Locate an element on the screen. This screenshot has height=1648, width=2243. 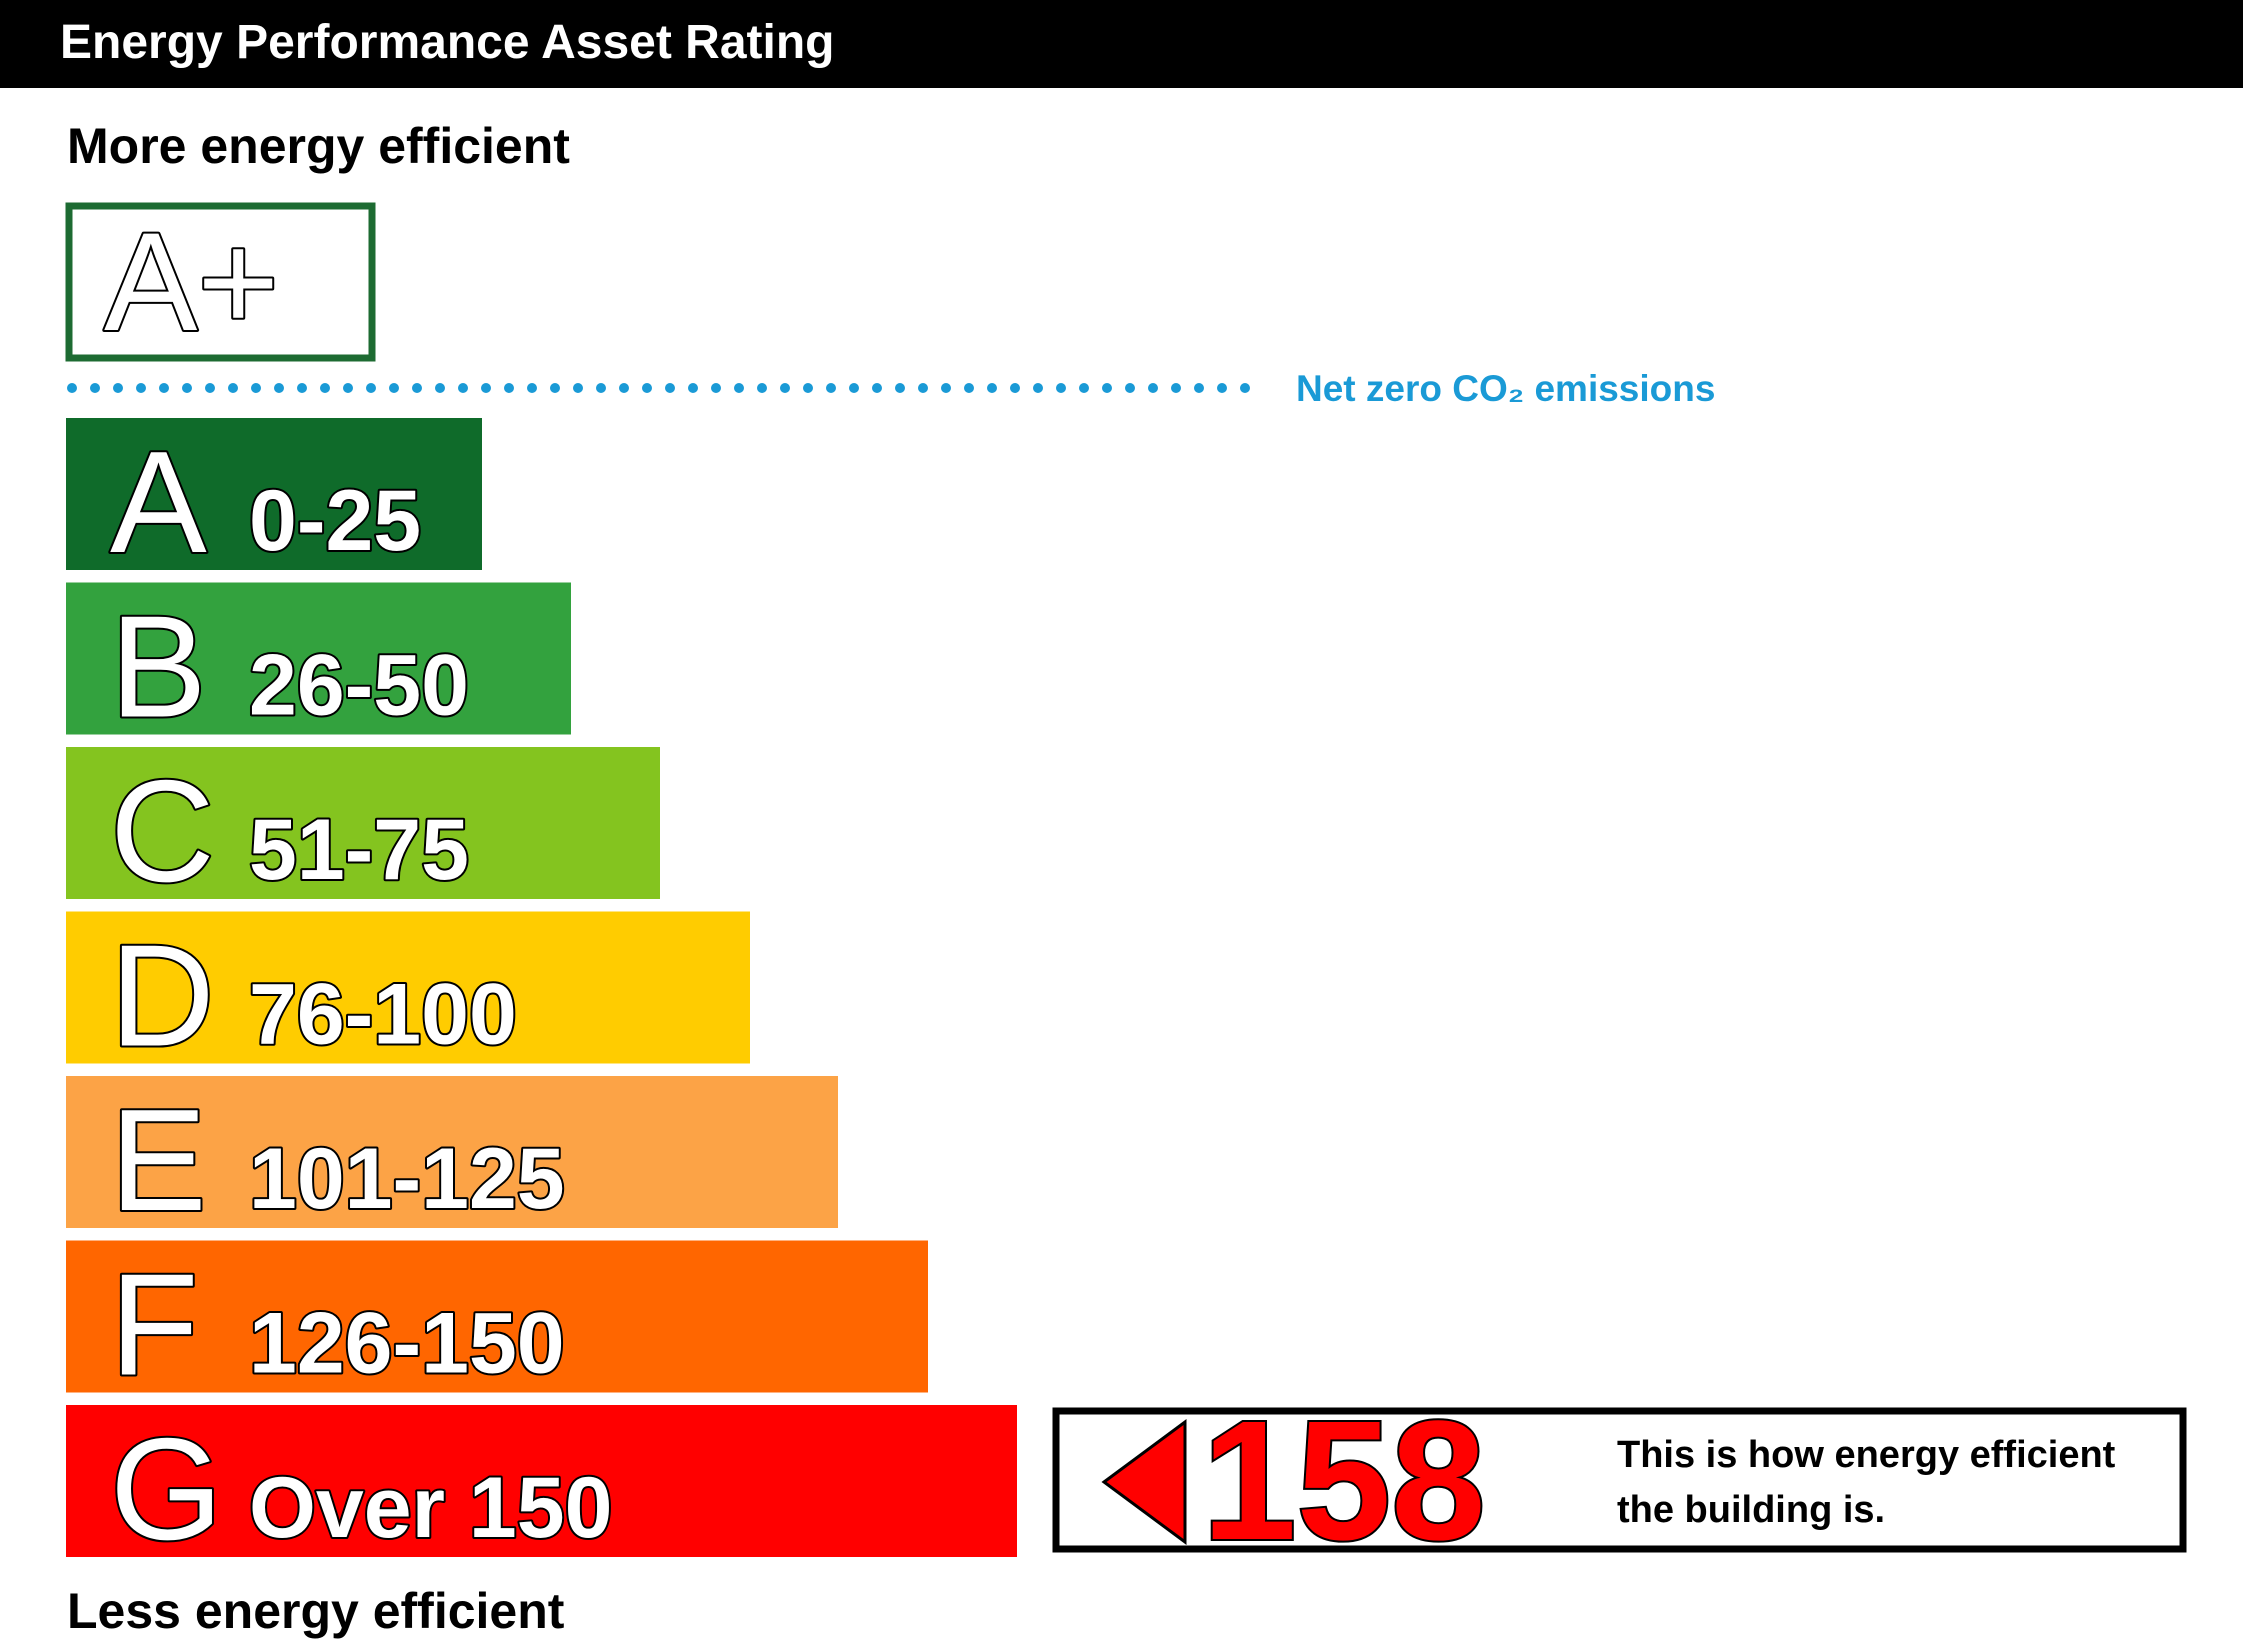
top-label: More energy efficient is located at coordinates (318, 146).